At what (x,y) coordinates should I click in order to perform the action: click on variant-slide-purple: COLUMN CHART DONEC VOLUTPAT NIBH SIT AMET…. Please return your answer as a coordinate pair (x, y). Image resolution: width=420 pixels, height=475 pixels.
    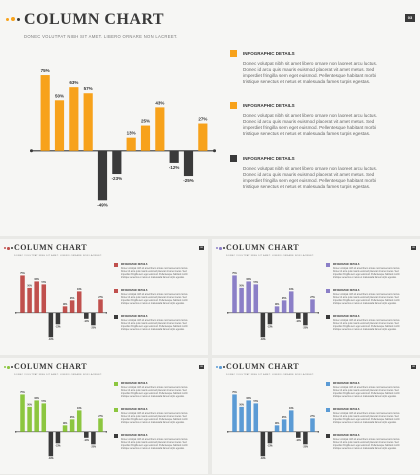
    Looking at the image, I should click on (316, 297).